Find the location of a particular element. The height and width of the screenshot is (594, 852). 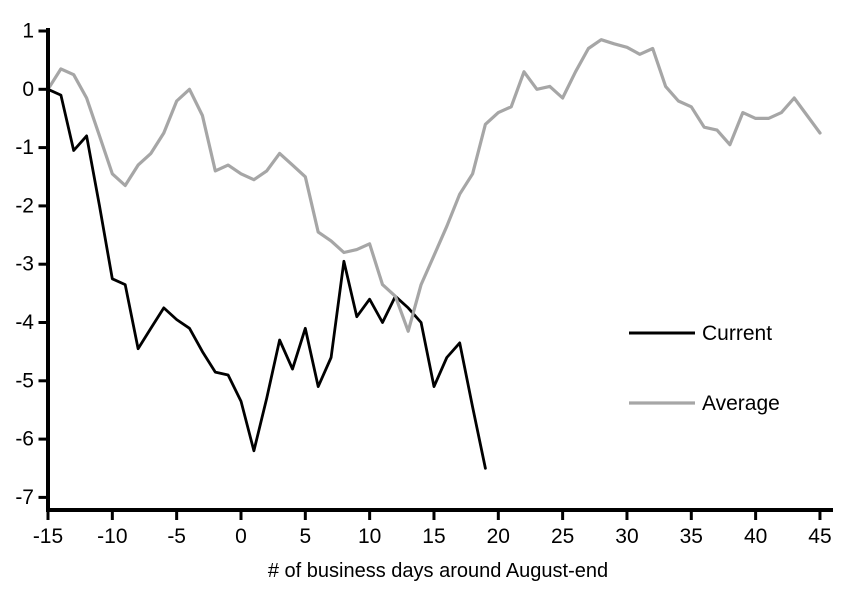

x-tick-label: 45 is located at coordinates (819, 536).